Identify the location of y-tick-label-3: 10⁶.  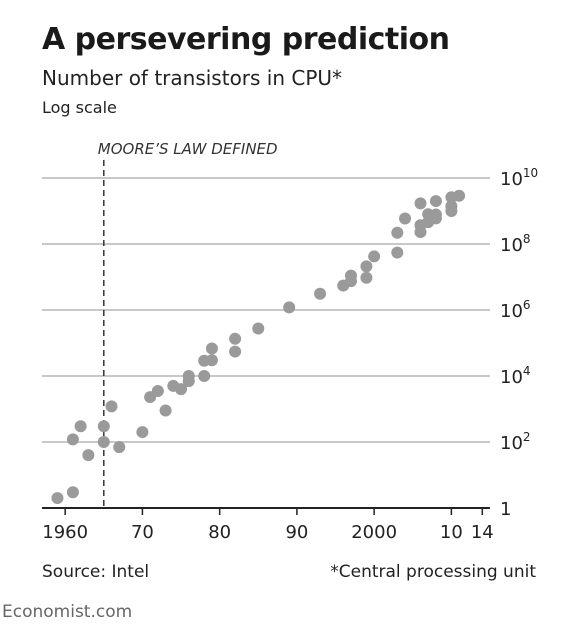
(515, 310).